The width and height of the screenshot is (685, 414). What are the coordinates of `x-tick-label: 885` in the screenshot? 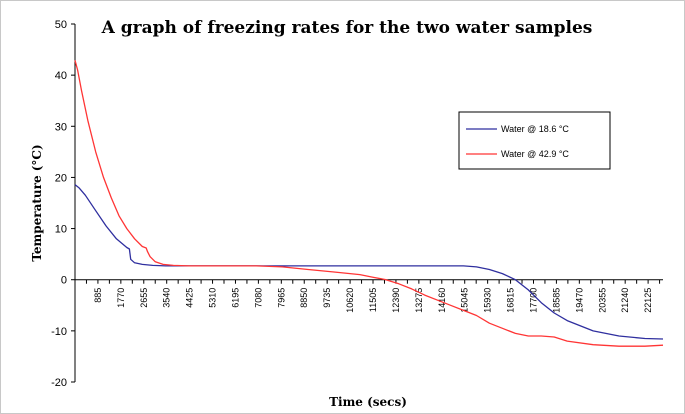 It's located at (98, 295).